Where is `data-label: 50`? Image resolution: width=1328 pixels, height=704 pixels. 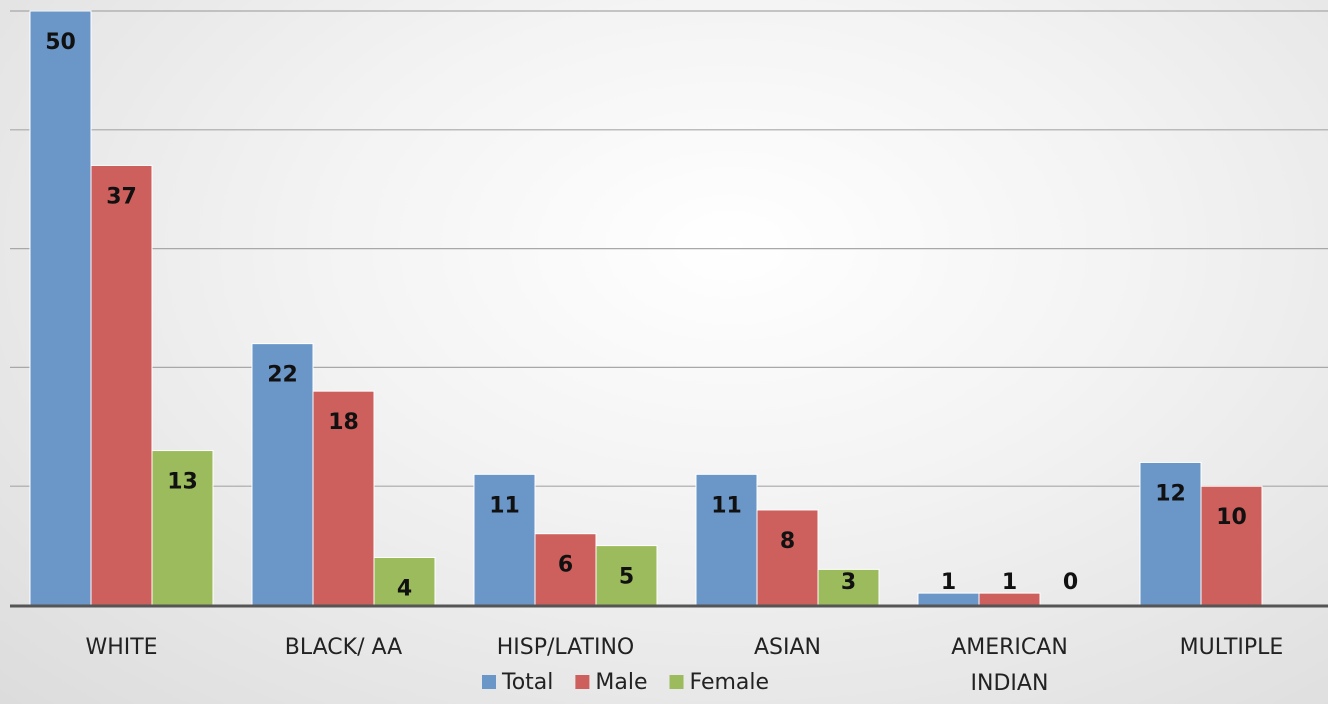
data-label: 50 is located at coordinates (60, 42).